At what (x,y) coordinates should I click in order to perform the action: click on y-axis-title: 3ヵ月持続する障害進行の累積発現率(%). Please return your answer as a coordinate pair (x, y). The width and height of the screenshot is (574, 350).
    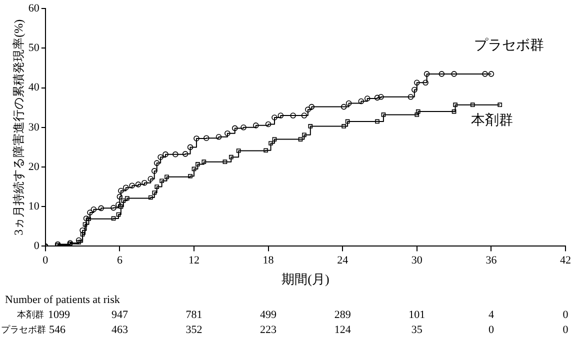
    Looking at the image, I should click on (18, 127).